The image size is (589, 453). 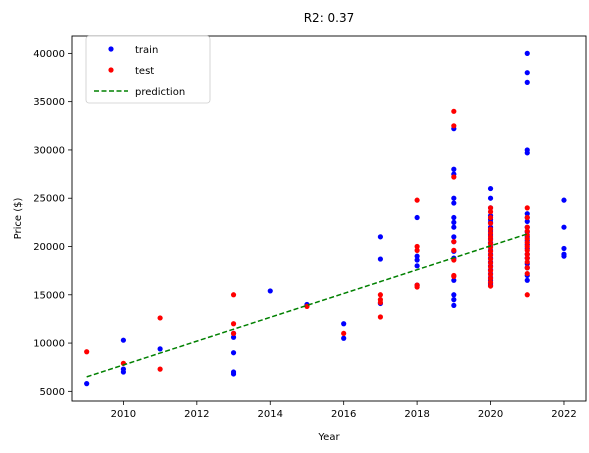 What do you see at coordinates (49, 295) in the screenshot?
I see `y-tick-label: 15000` at bounding box center [49, 295].